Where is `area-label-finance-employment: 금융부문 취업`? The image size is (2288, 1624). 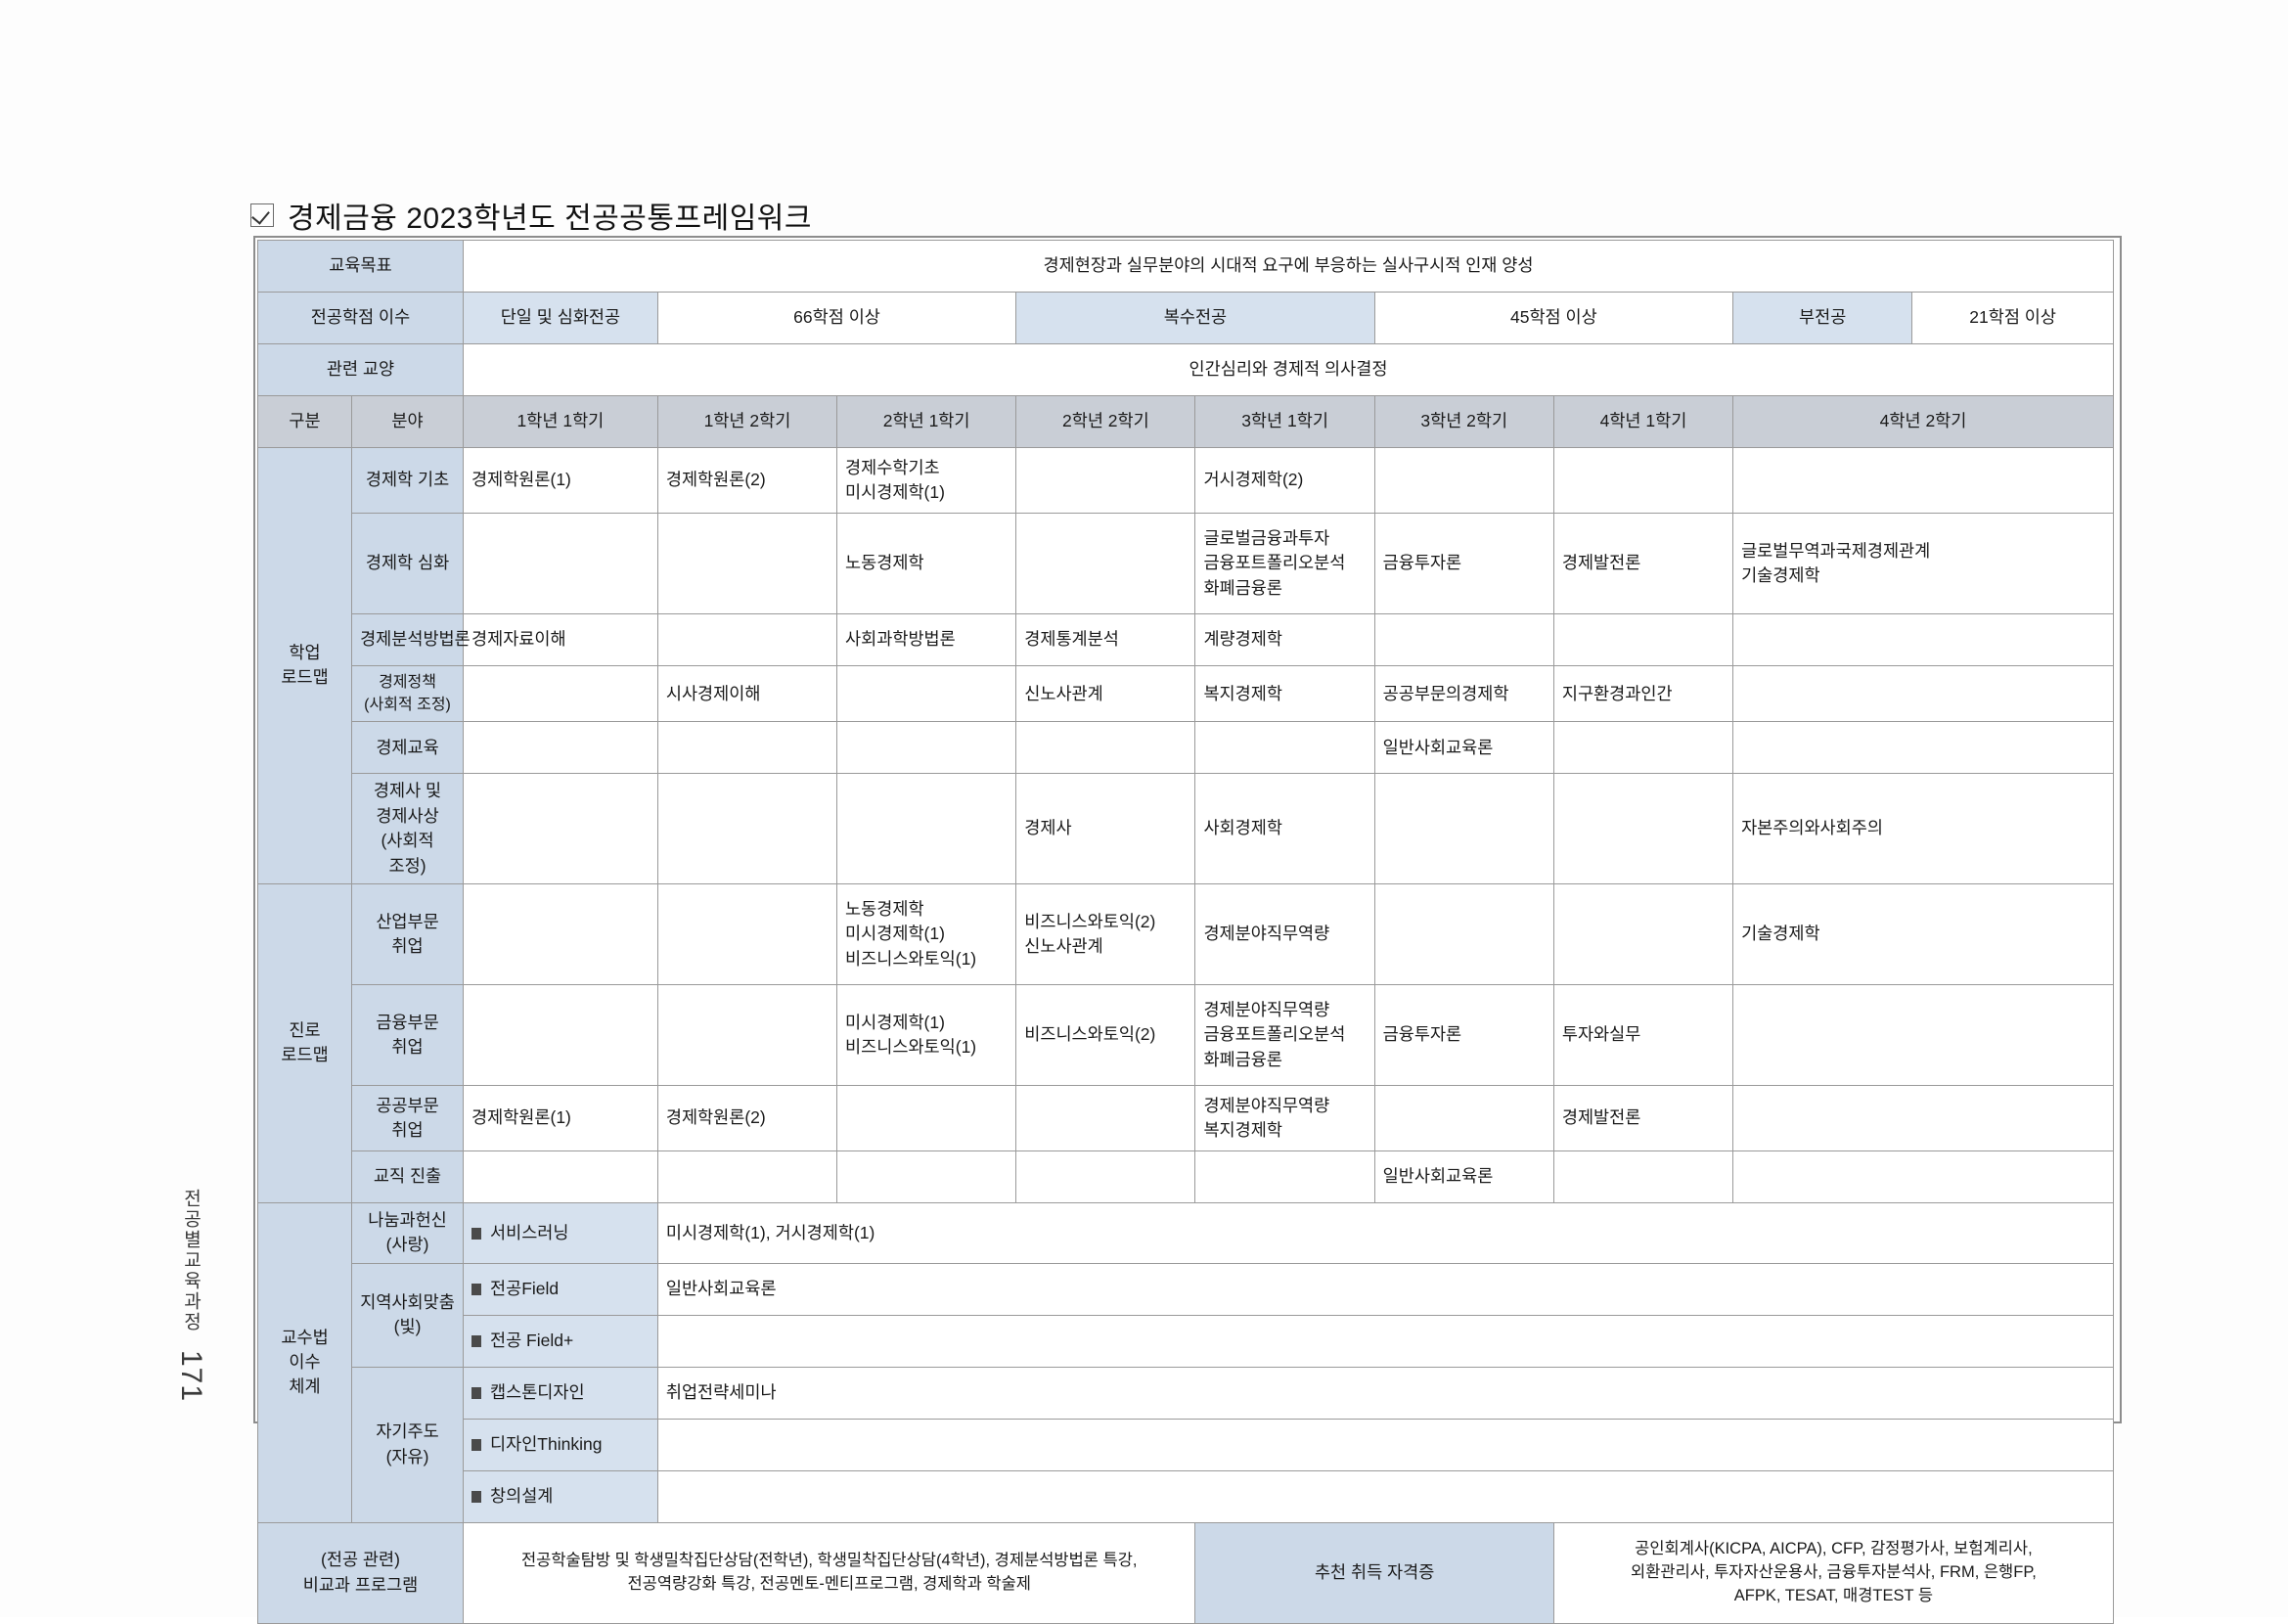 area-label-finance-employment: 금융부문 취업 is located at coordinates (407, 1035).